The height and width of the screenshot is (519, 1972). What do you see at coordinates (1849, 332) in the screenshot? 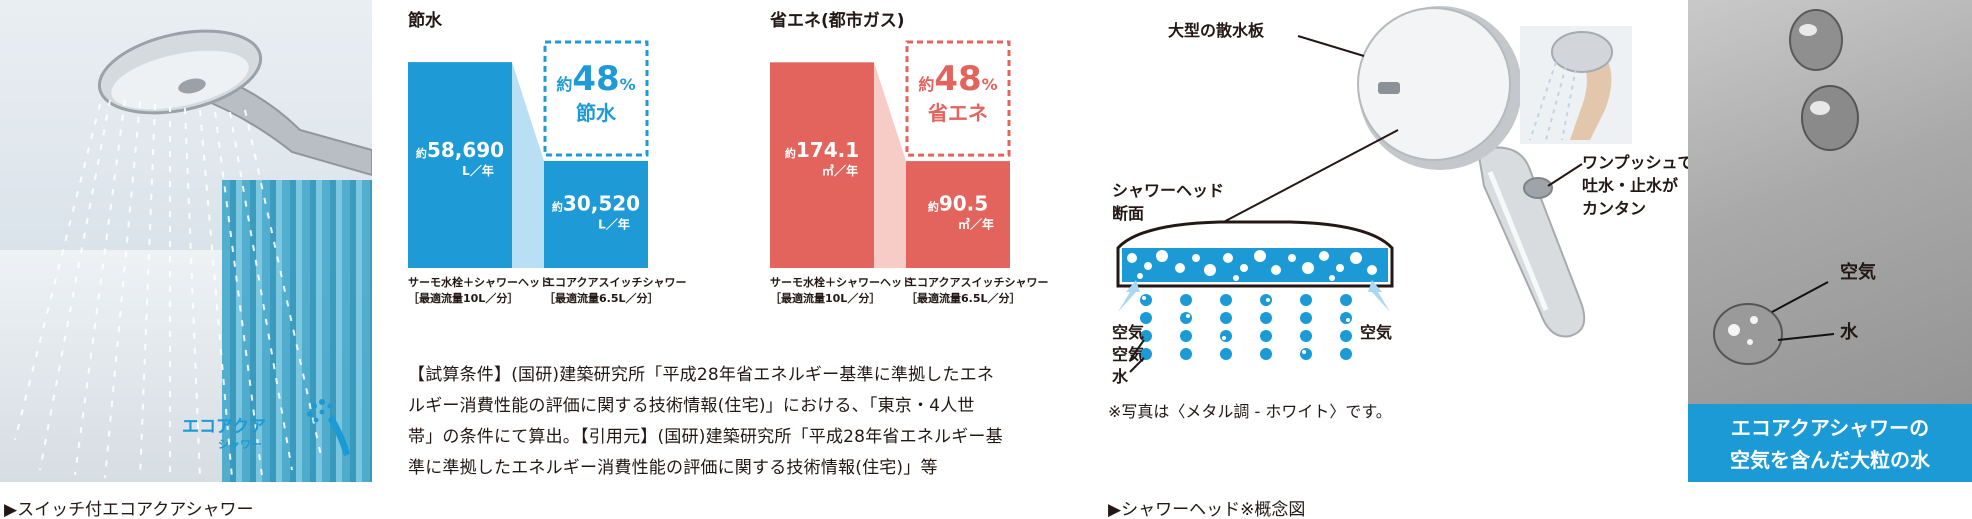
I see `label-drop-water: 水` at bounding box center [1849, 332].